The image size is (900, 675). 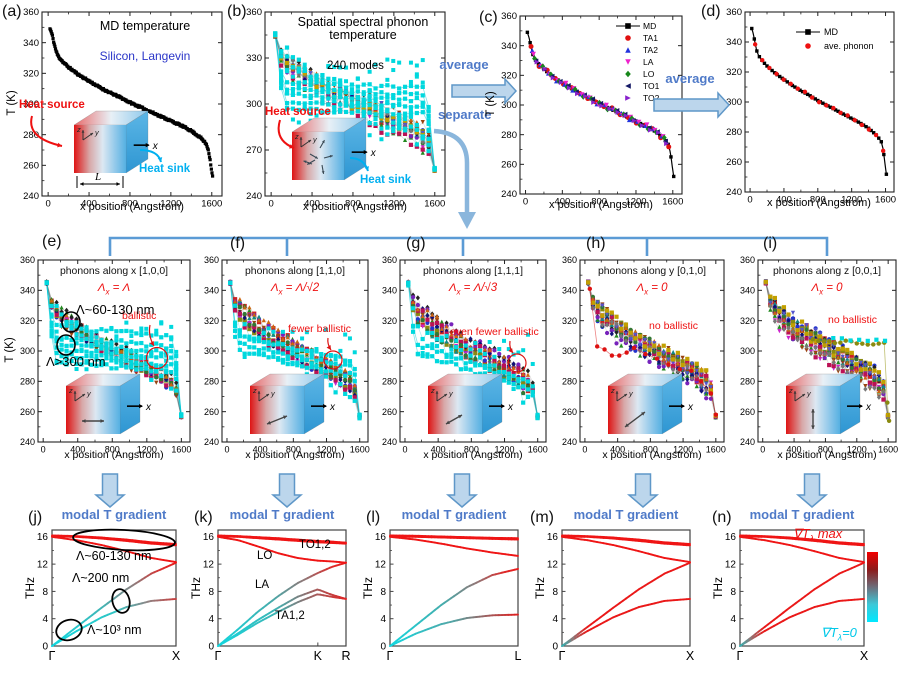 I want to click on ylabel-k: THz, so click(x=196, y=588).